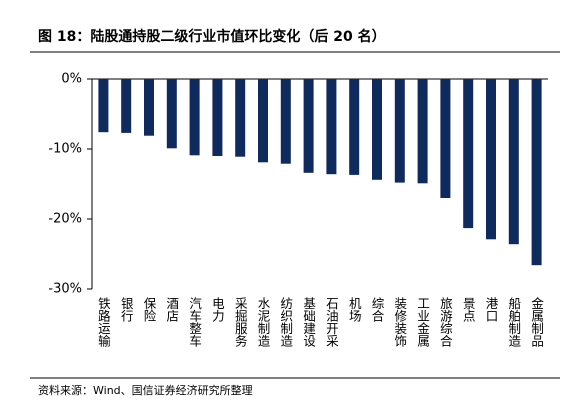  What do you see at coordinates (491, 309) in the screenshot?
I see `x-tick-label: 港口` at bounding box center [491, 309].